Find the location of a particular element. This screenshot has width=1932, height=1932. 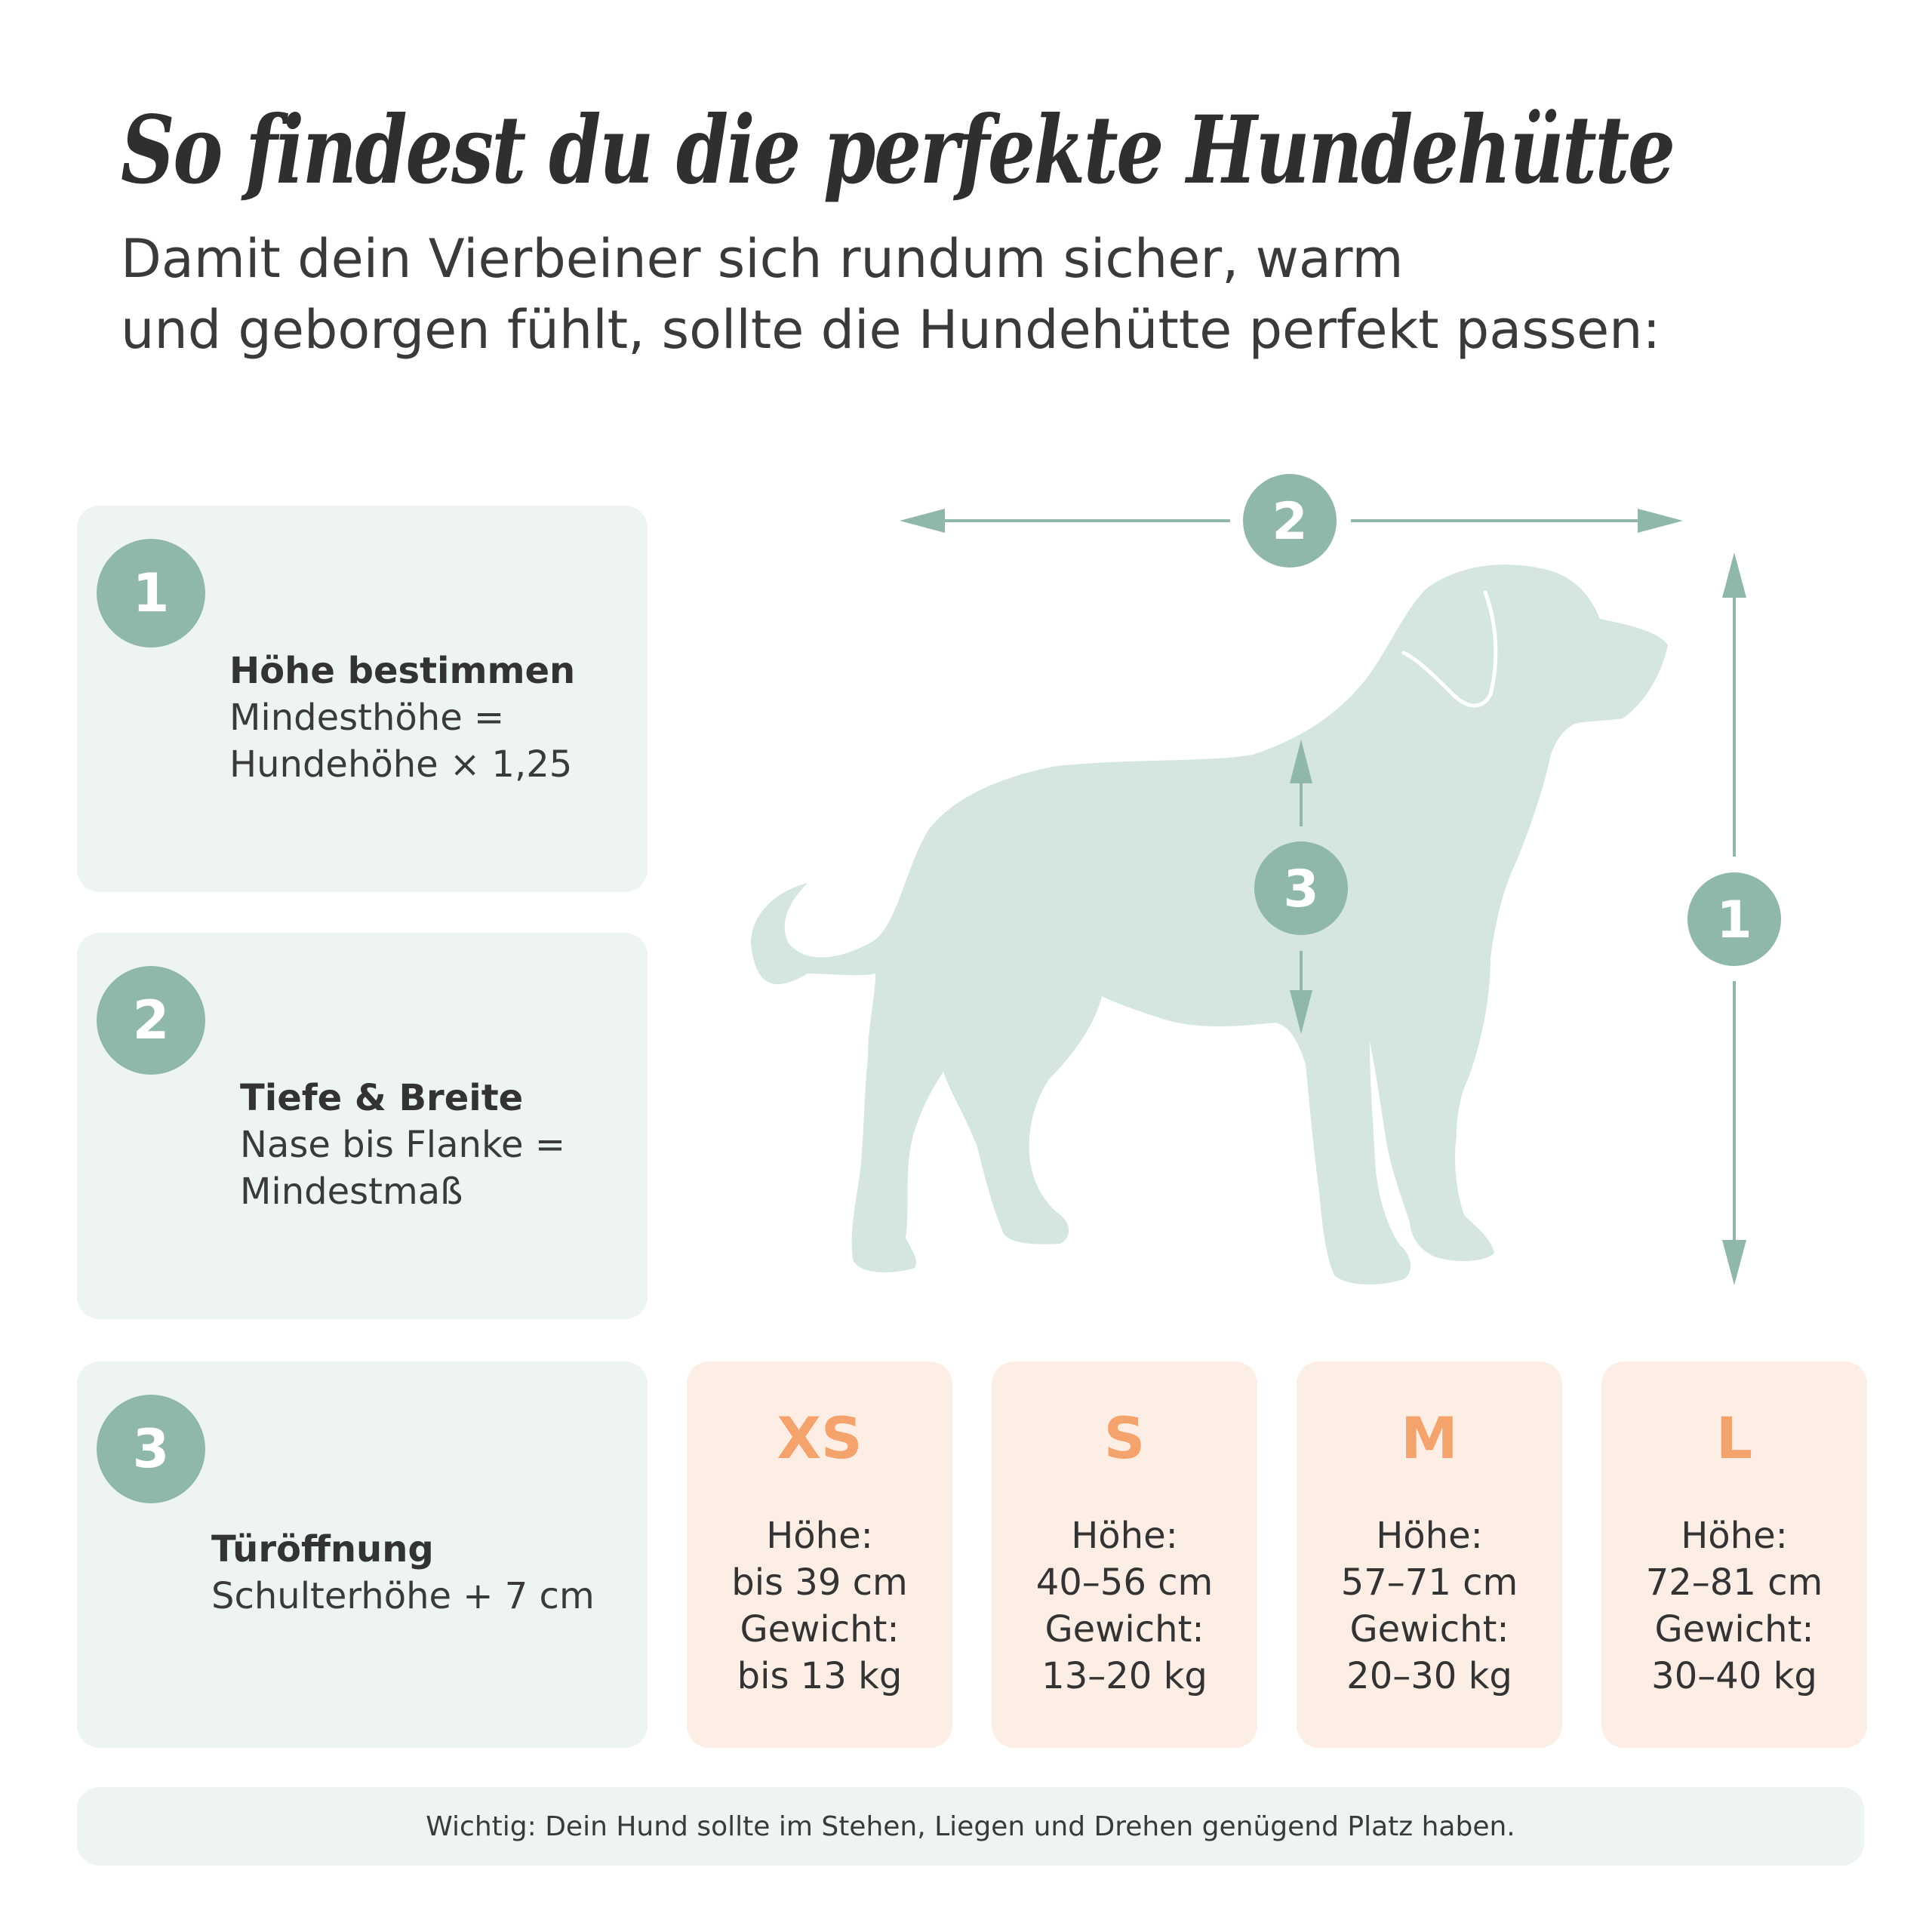

marker-badge-length: 2 is located at coordinates (1290, 521).